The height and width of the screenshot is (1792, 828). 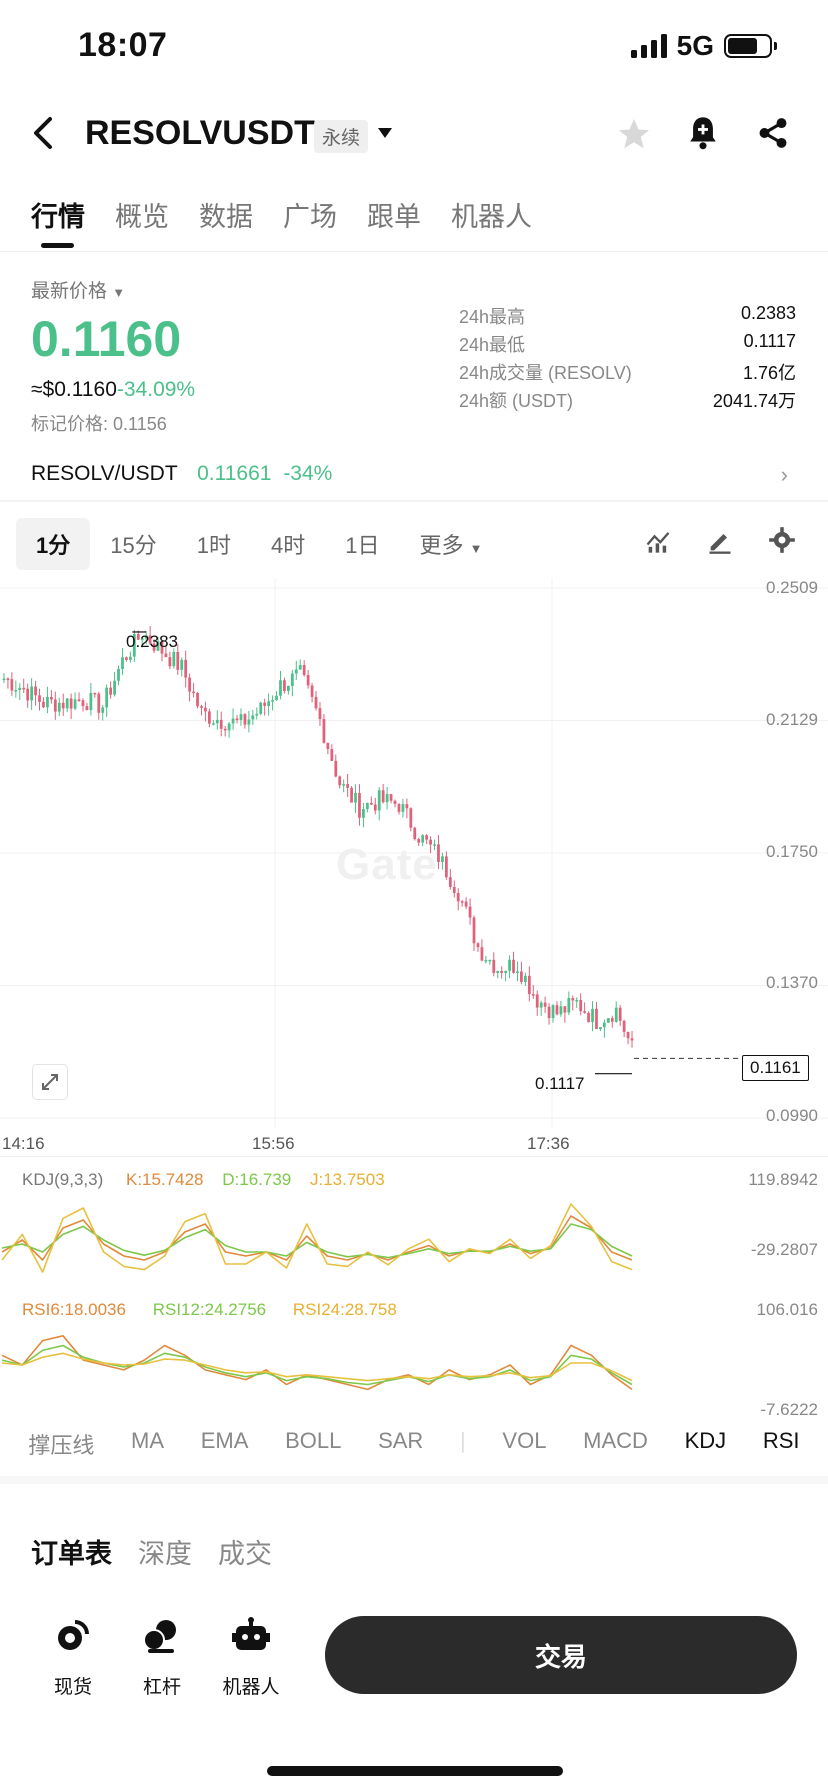 I want to click on indicator-rsi: RSI, so click(x=781, y=1440).